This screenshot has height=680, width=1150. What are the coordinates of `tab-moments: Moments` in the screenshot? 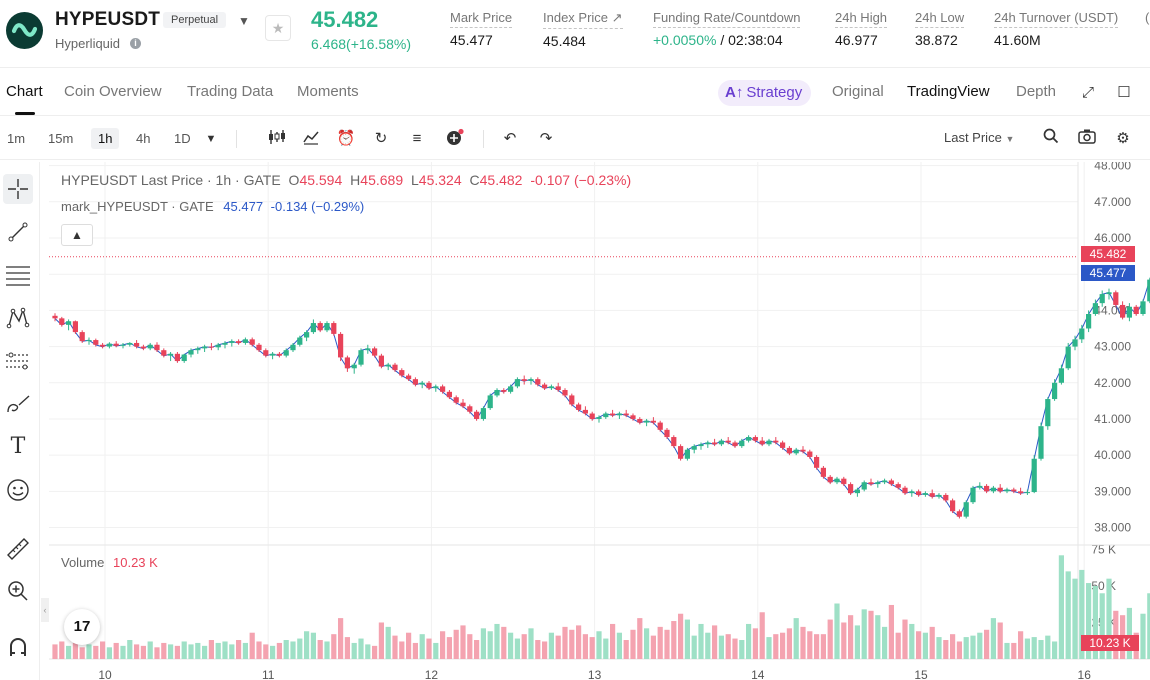 It's located at (328, 91).